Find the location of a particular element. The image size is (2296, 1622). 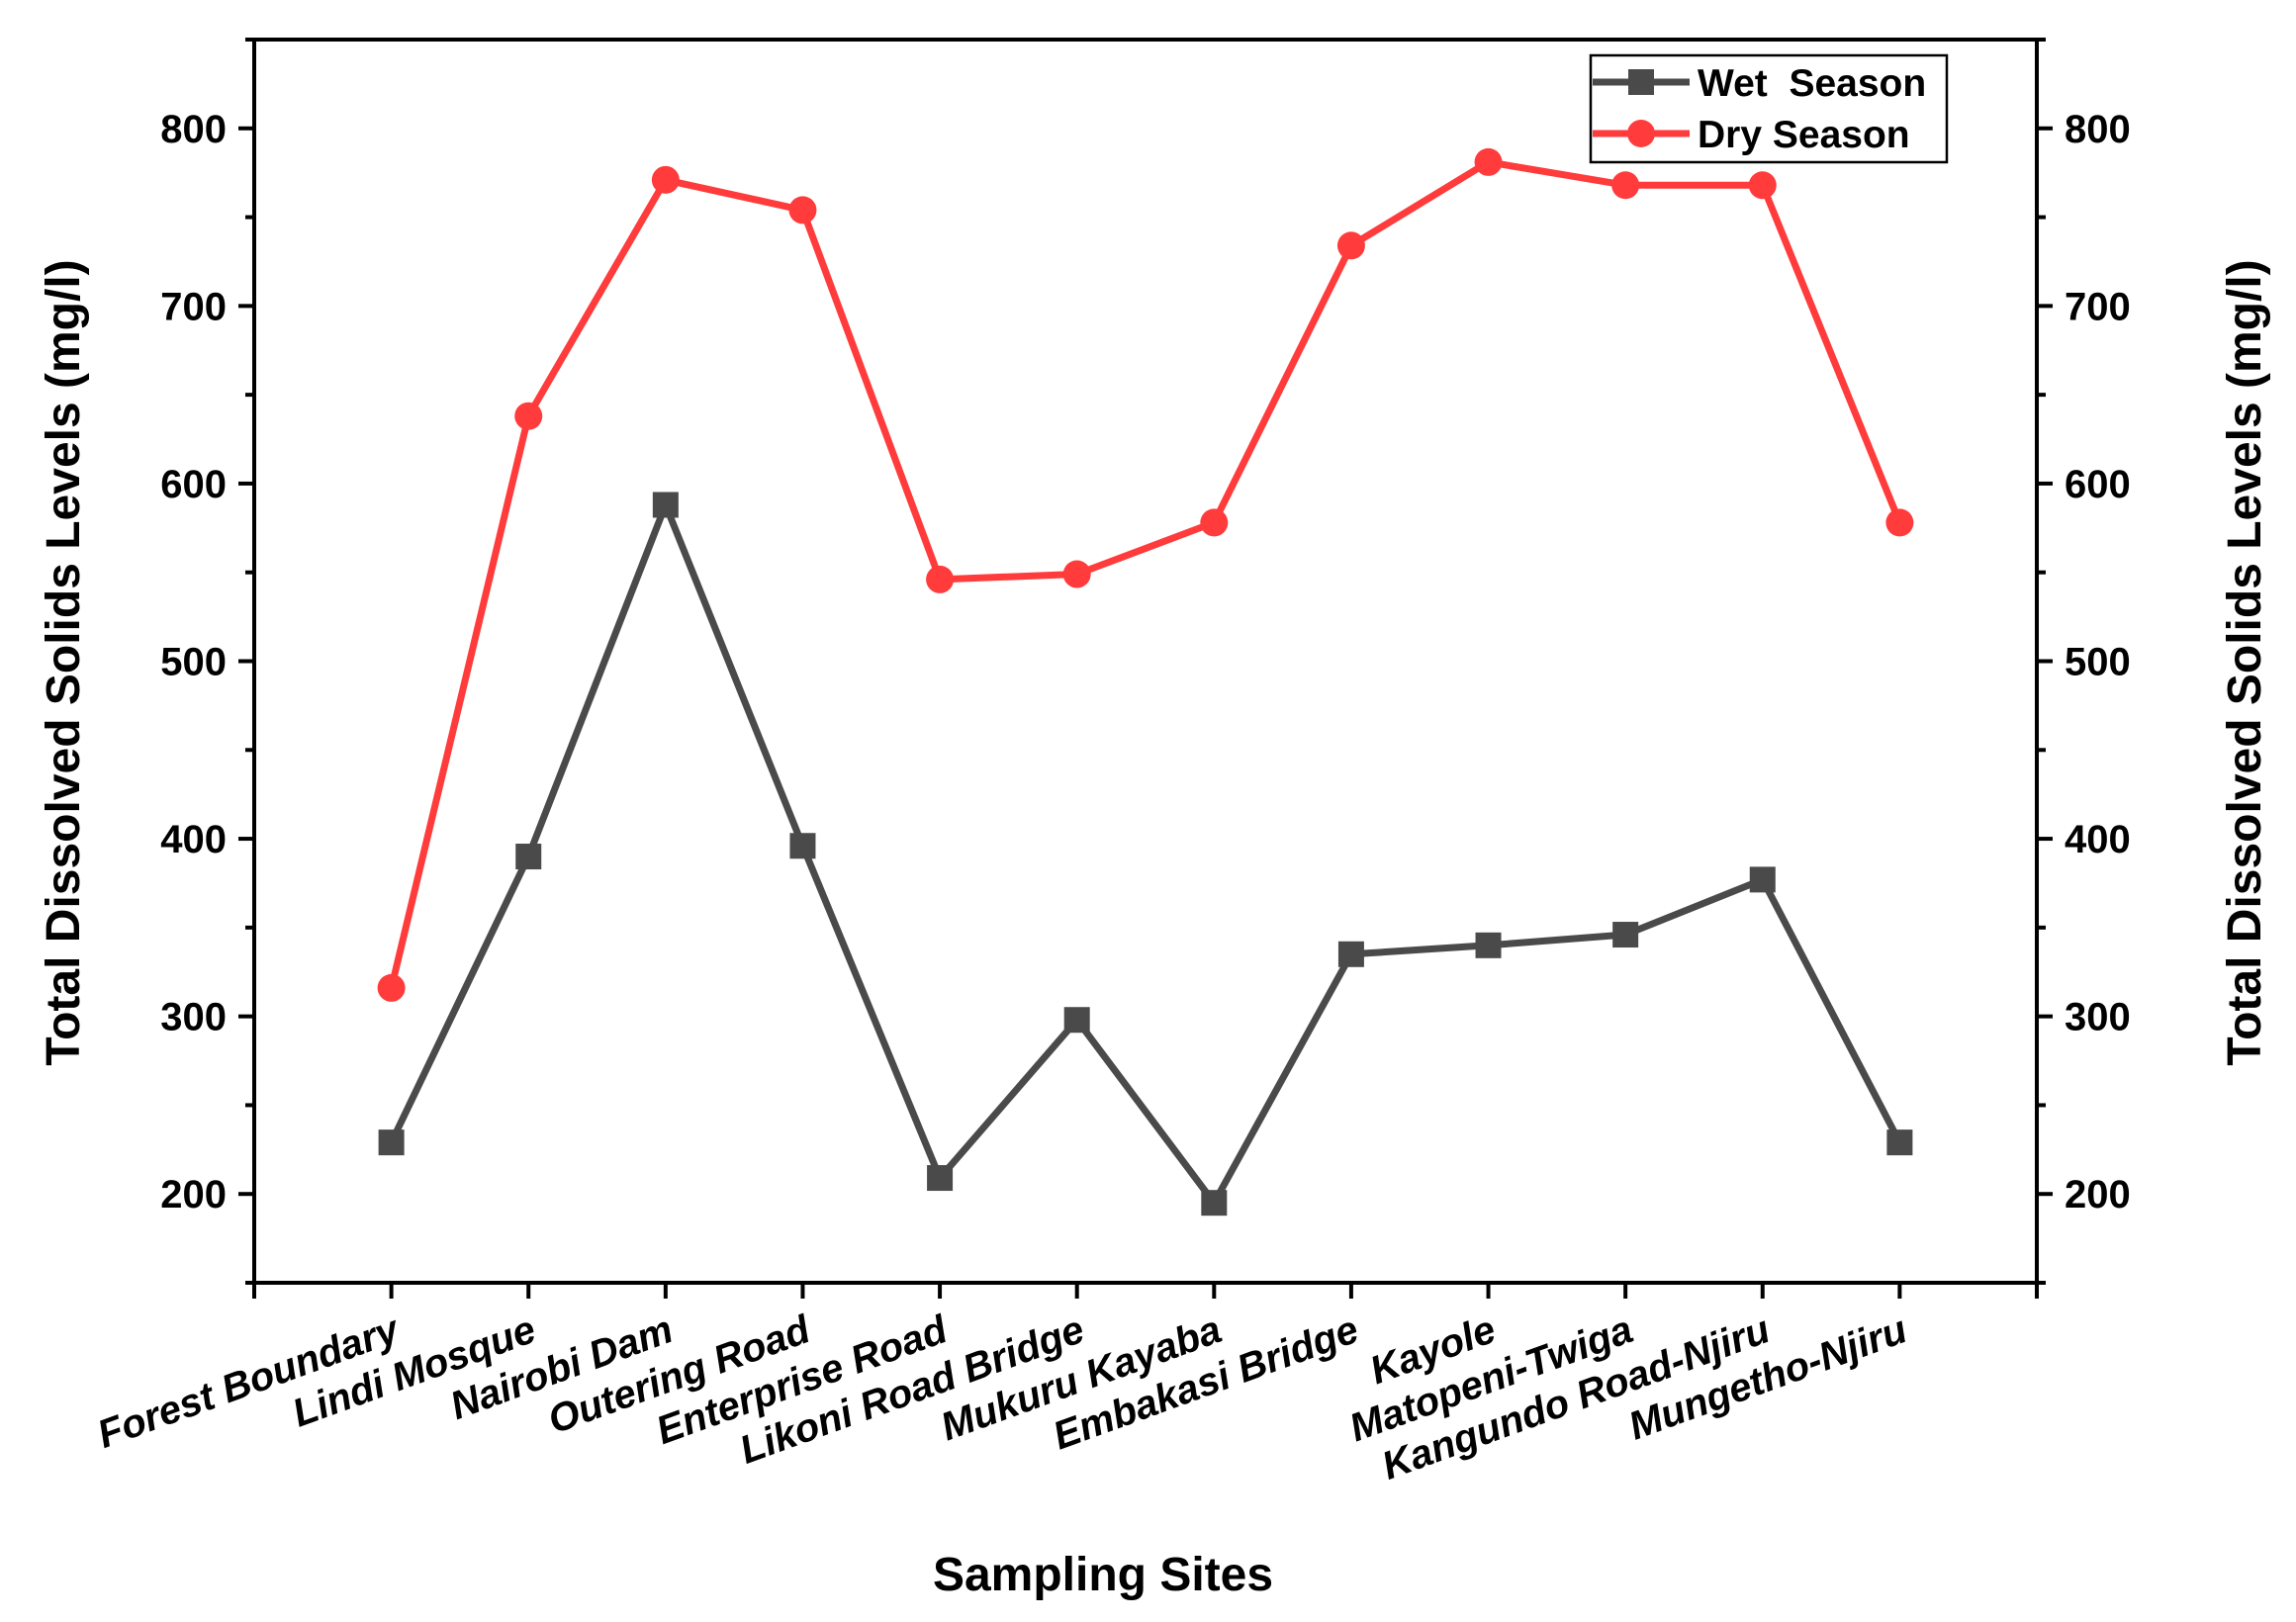

y-tick-label-right: 700 is located at coordinates (2098, 306).